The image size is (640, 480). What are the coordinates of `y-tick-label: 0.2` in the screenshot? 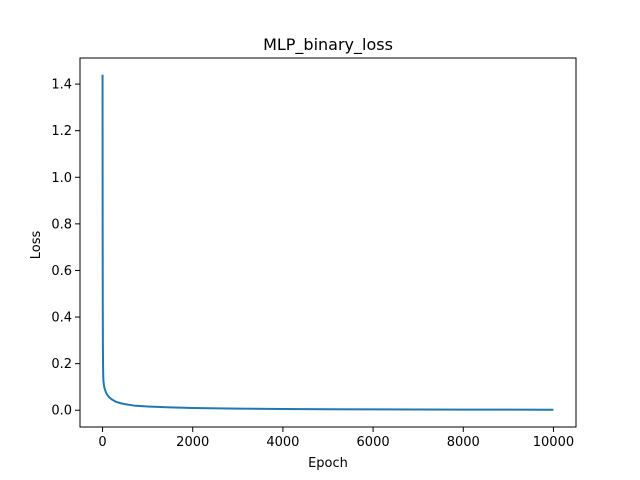 It's located at (61, 364).